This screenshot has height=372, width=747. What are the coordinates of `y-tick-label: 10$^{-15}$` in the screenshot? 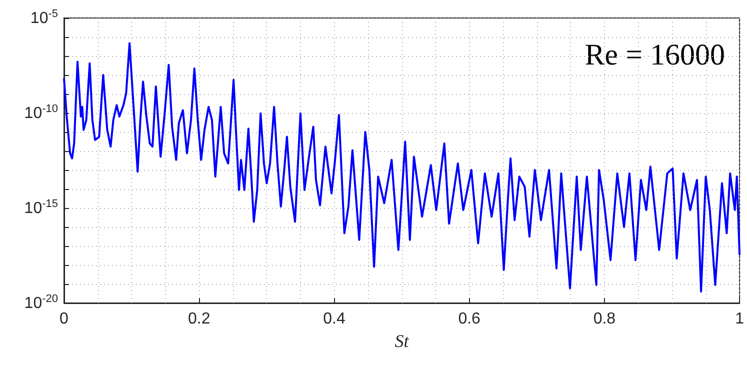 It's located at (41, 208).